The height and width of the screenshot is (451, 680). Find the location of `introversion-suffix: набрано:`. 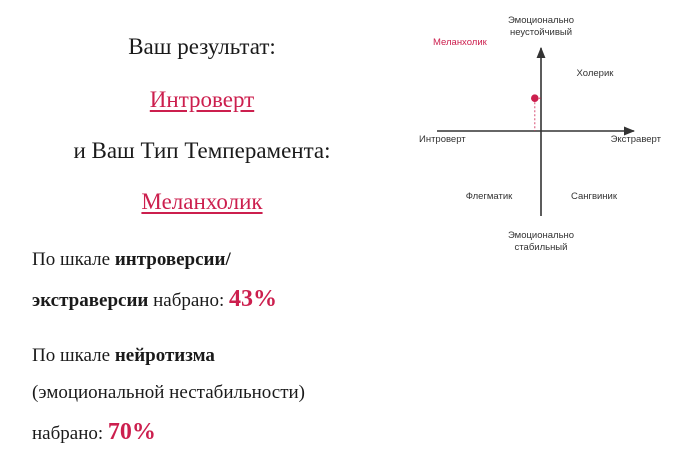

introversion-suffix: набрано: is located at coordinates (188, 300).